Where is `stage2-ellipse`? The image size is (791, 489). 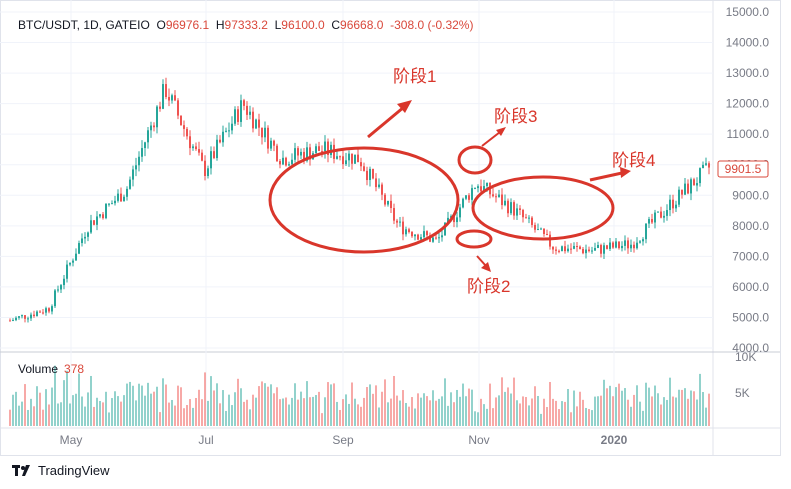
stage2-ellipse is located at coordinates (474, 239).